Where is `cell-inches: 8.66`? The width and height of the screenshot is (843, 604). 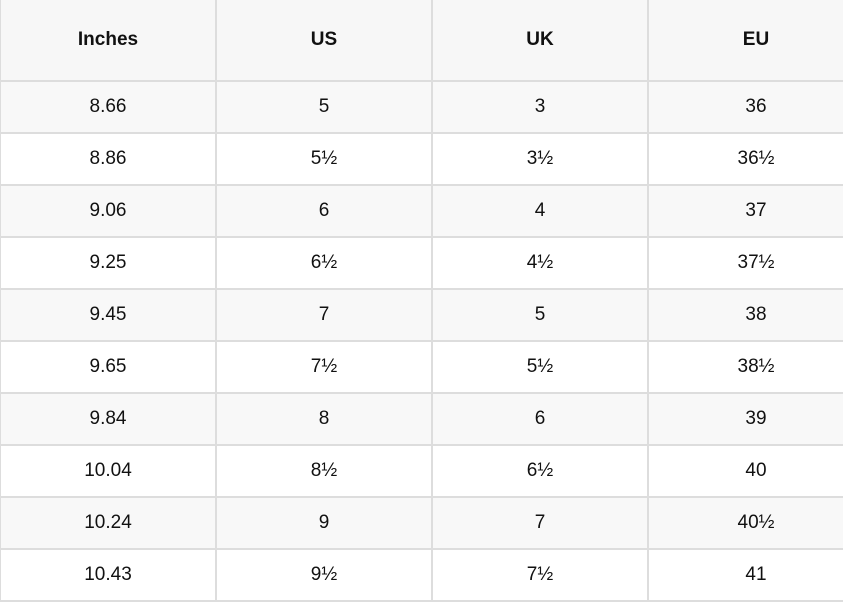
cell-inches: 8.66 is located at coordinates (108, 107).